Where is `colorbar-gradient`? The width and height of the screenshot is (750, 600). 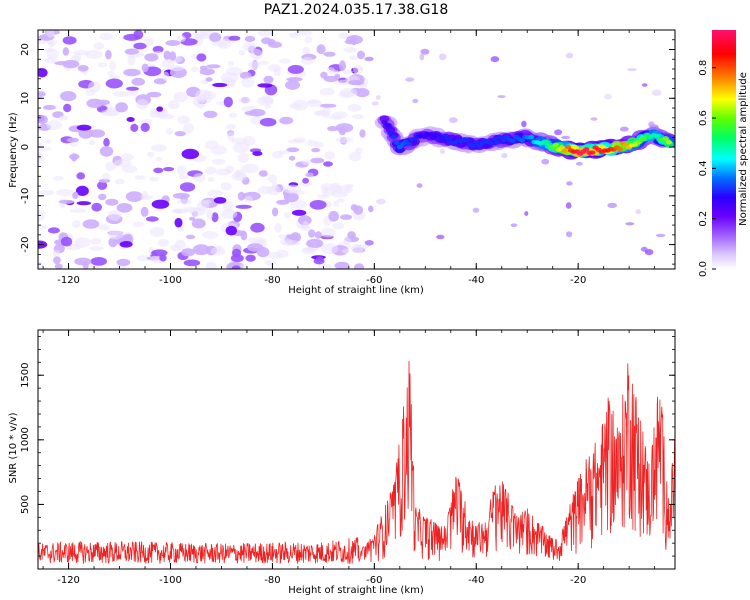
colorbar-gradient is located at coordinates (724, 149).